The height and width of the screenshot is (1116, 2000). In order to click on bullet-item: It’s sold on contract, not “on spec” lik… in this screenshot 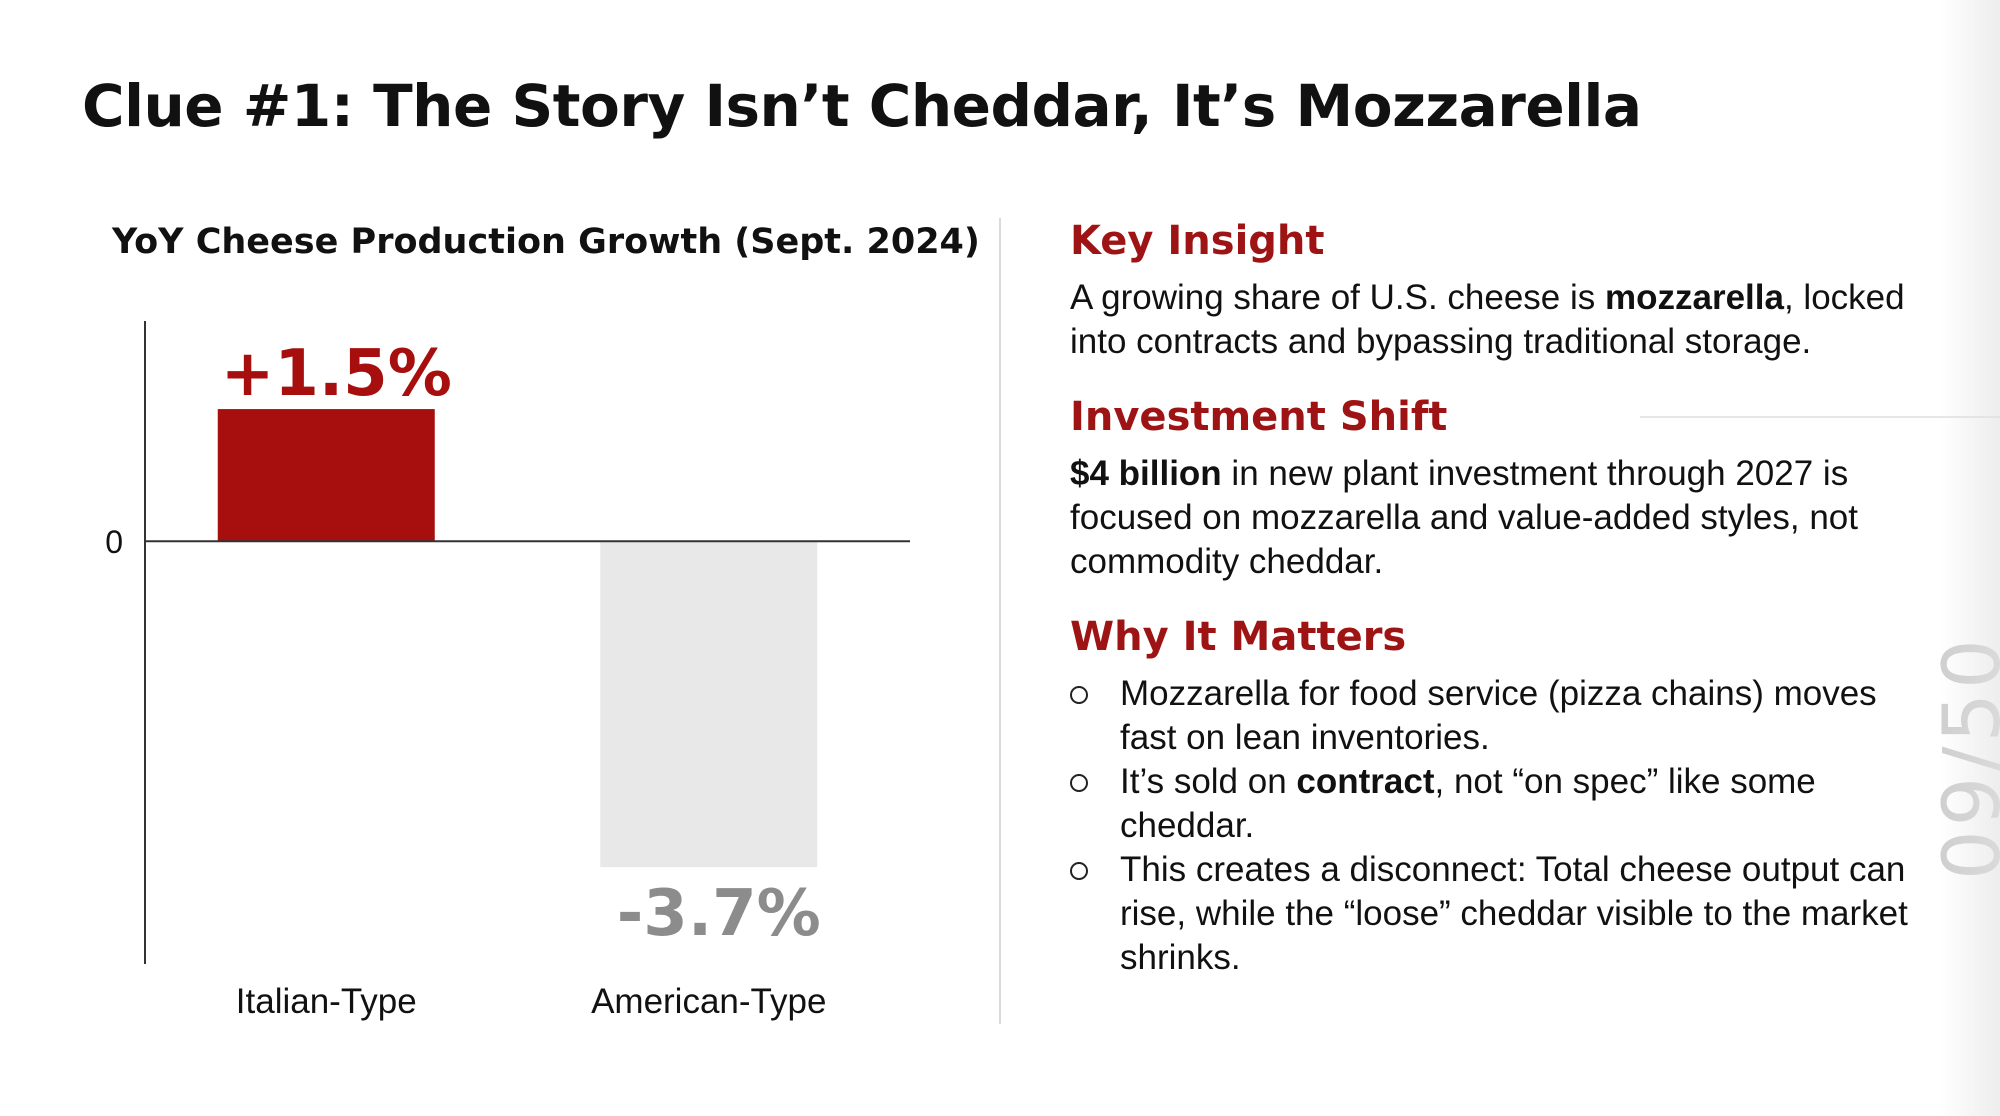, I will do `click(1495, 804)`.